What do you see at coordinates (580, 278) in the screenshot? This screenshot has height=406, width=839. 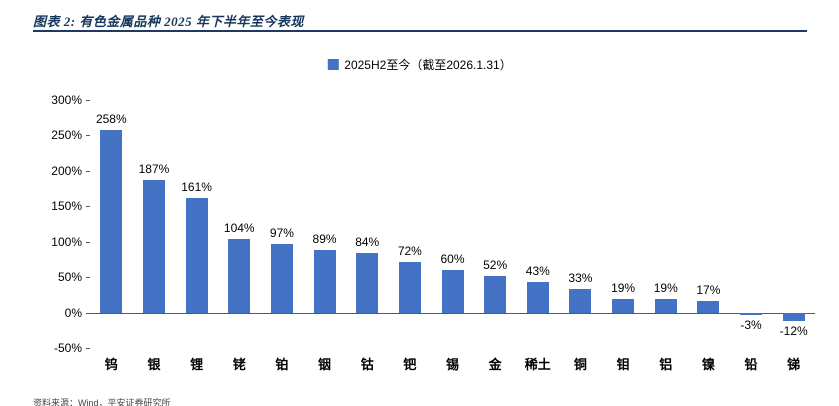 I see `bar-value-label: 33%` at bounding box center [580, 278].